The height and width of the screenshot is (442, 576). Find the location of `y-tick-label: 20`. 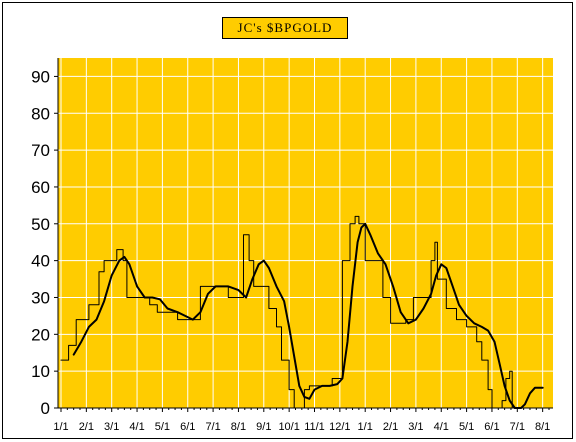

y-tick-label: 20 is located at coordinates (40, 334).